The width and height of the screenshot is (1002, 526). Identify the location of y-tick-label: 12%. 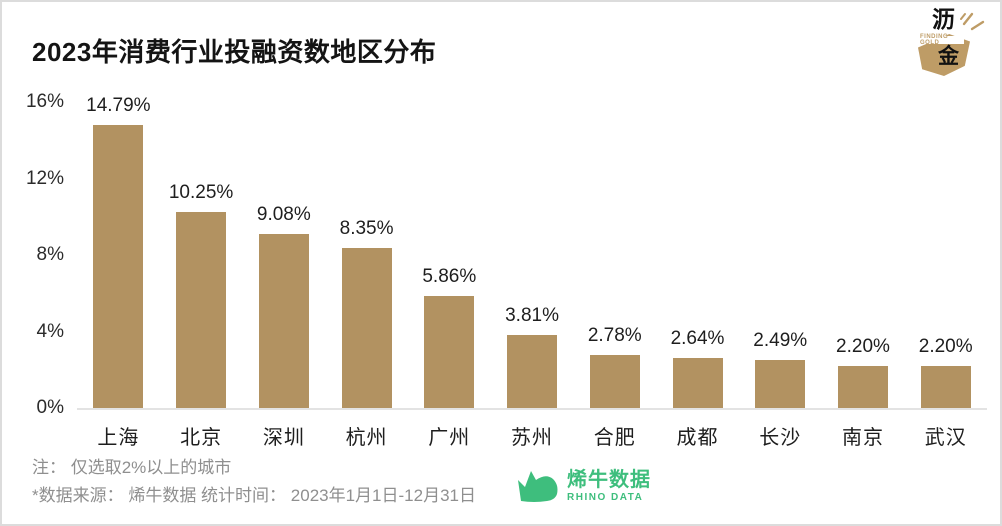
(44, 178).